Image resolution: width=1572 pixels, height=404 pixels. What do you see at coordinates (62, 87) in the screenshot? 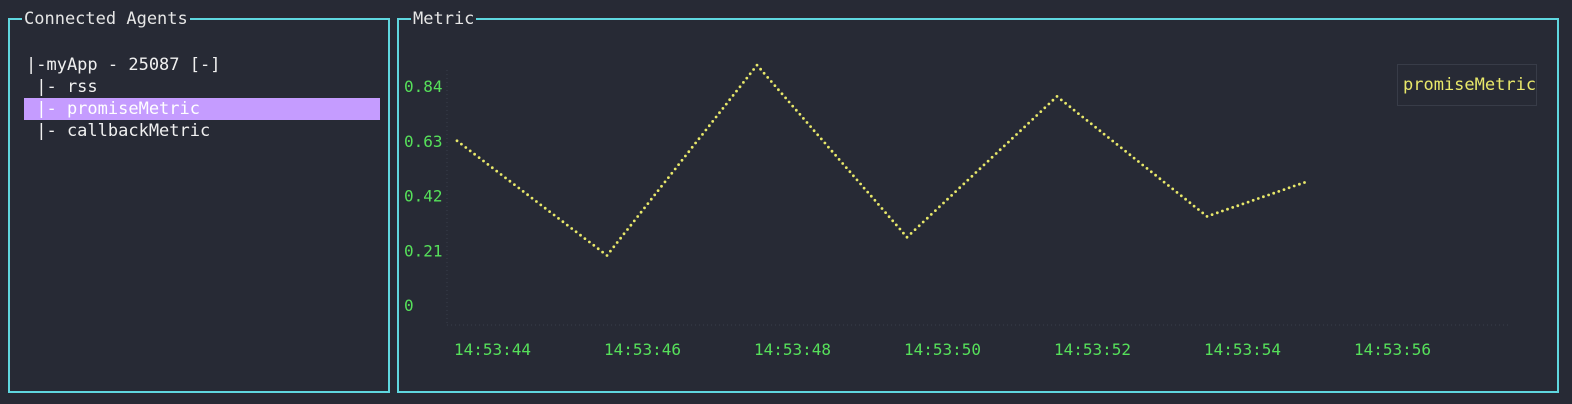
I see `tree-item-rss: |- rss` at bounding box center [62, 87].